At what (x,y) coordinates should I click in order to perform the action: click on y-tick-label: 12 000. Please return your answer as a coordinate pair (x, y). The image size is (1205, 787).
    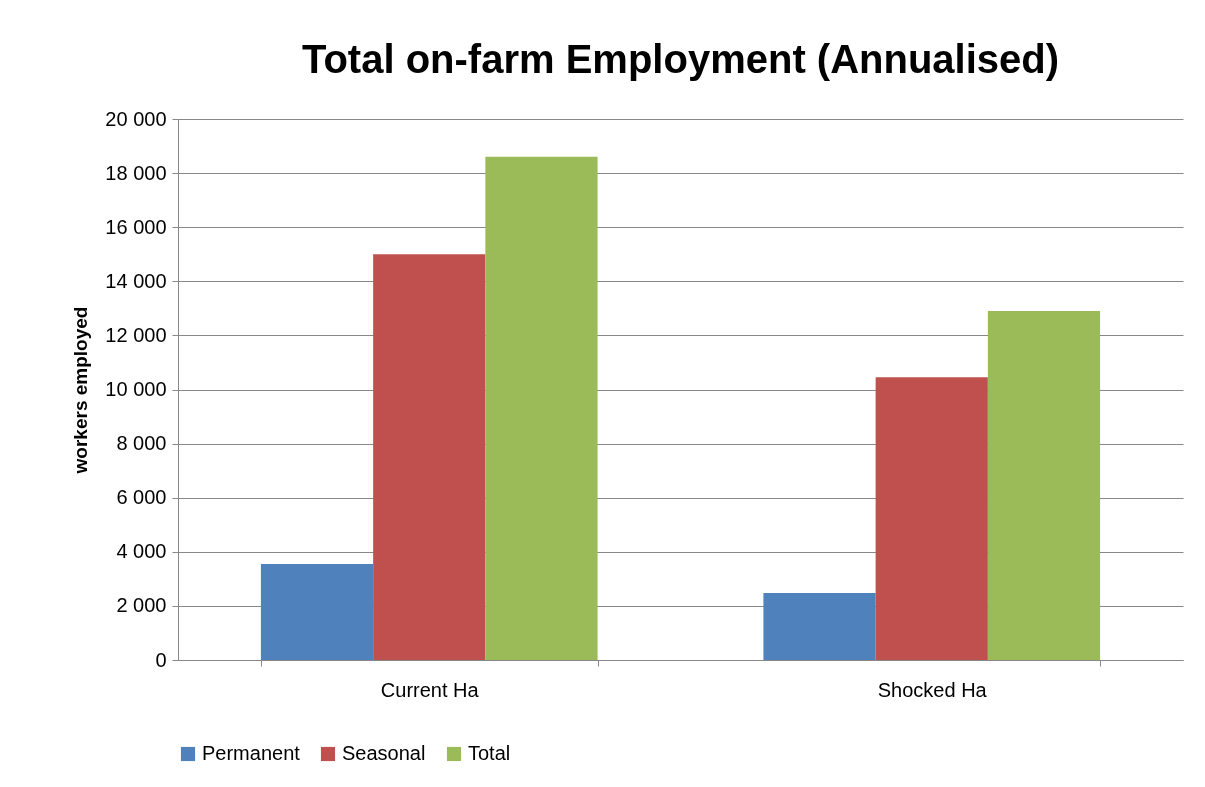
    Looking at the image, I should click on (136, 334).